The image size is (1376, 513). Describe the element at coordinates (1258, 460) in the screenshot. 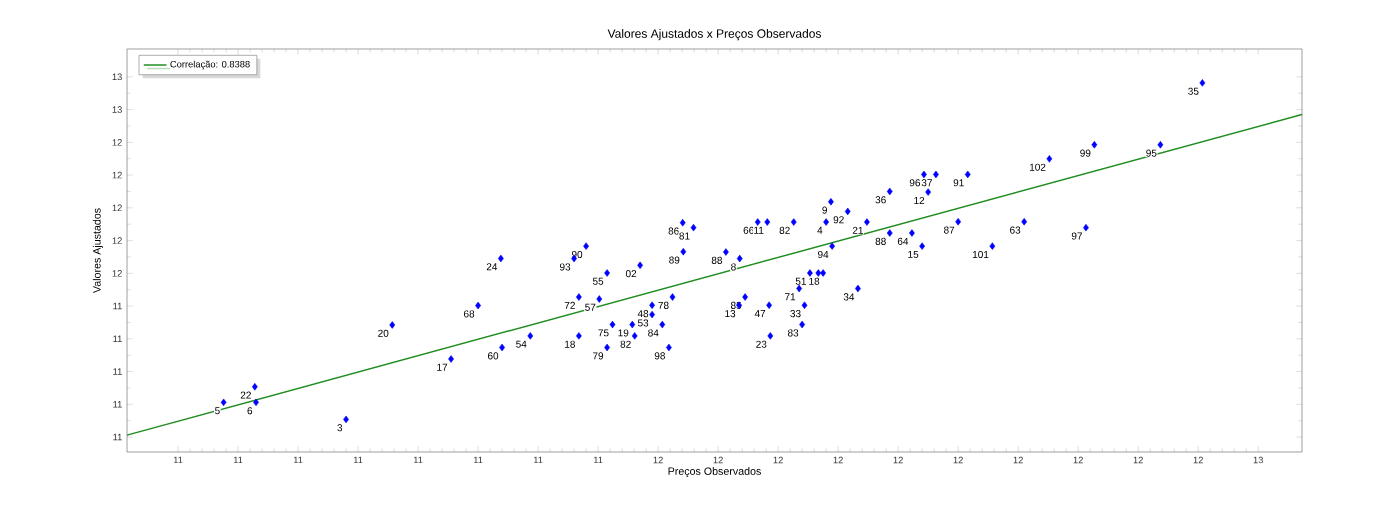

I see `x-tick-label: 13` at that location.